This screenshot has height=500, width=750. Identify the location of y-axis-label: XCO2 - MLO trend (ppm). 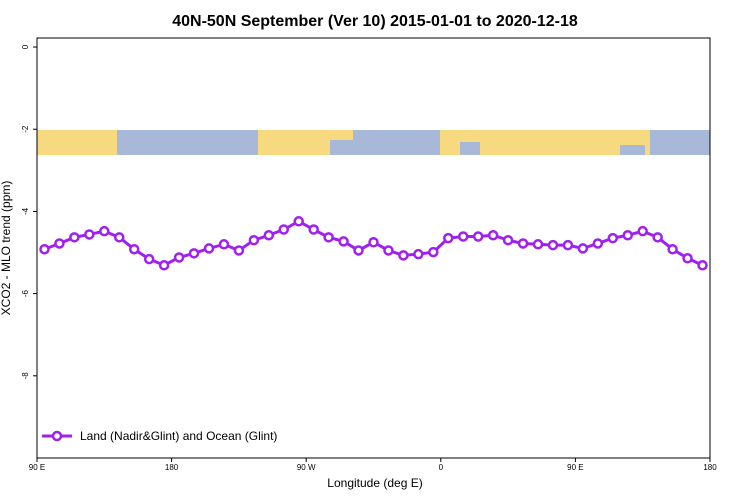
(6, 248).